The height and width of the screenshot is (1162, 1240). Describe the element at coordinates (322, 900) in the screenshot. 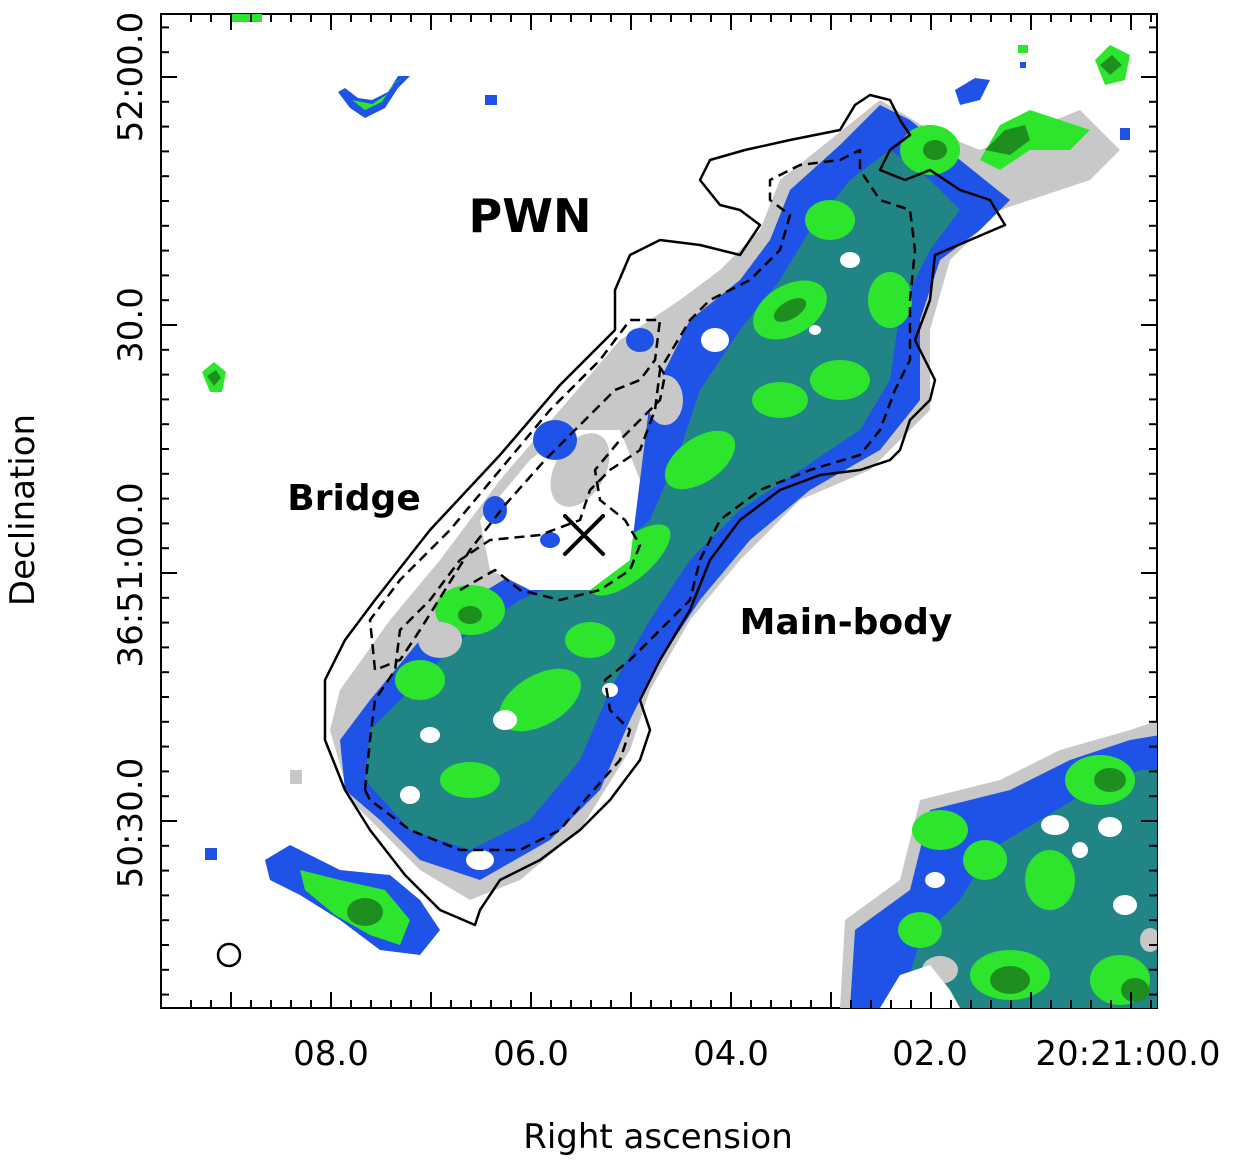

I see `lower-left-emission` at that location.